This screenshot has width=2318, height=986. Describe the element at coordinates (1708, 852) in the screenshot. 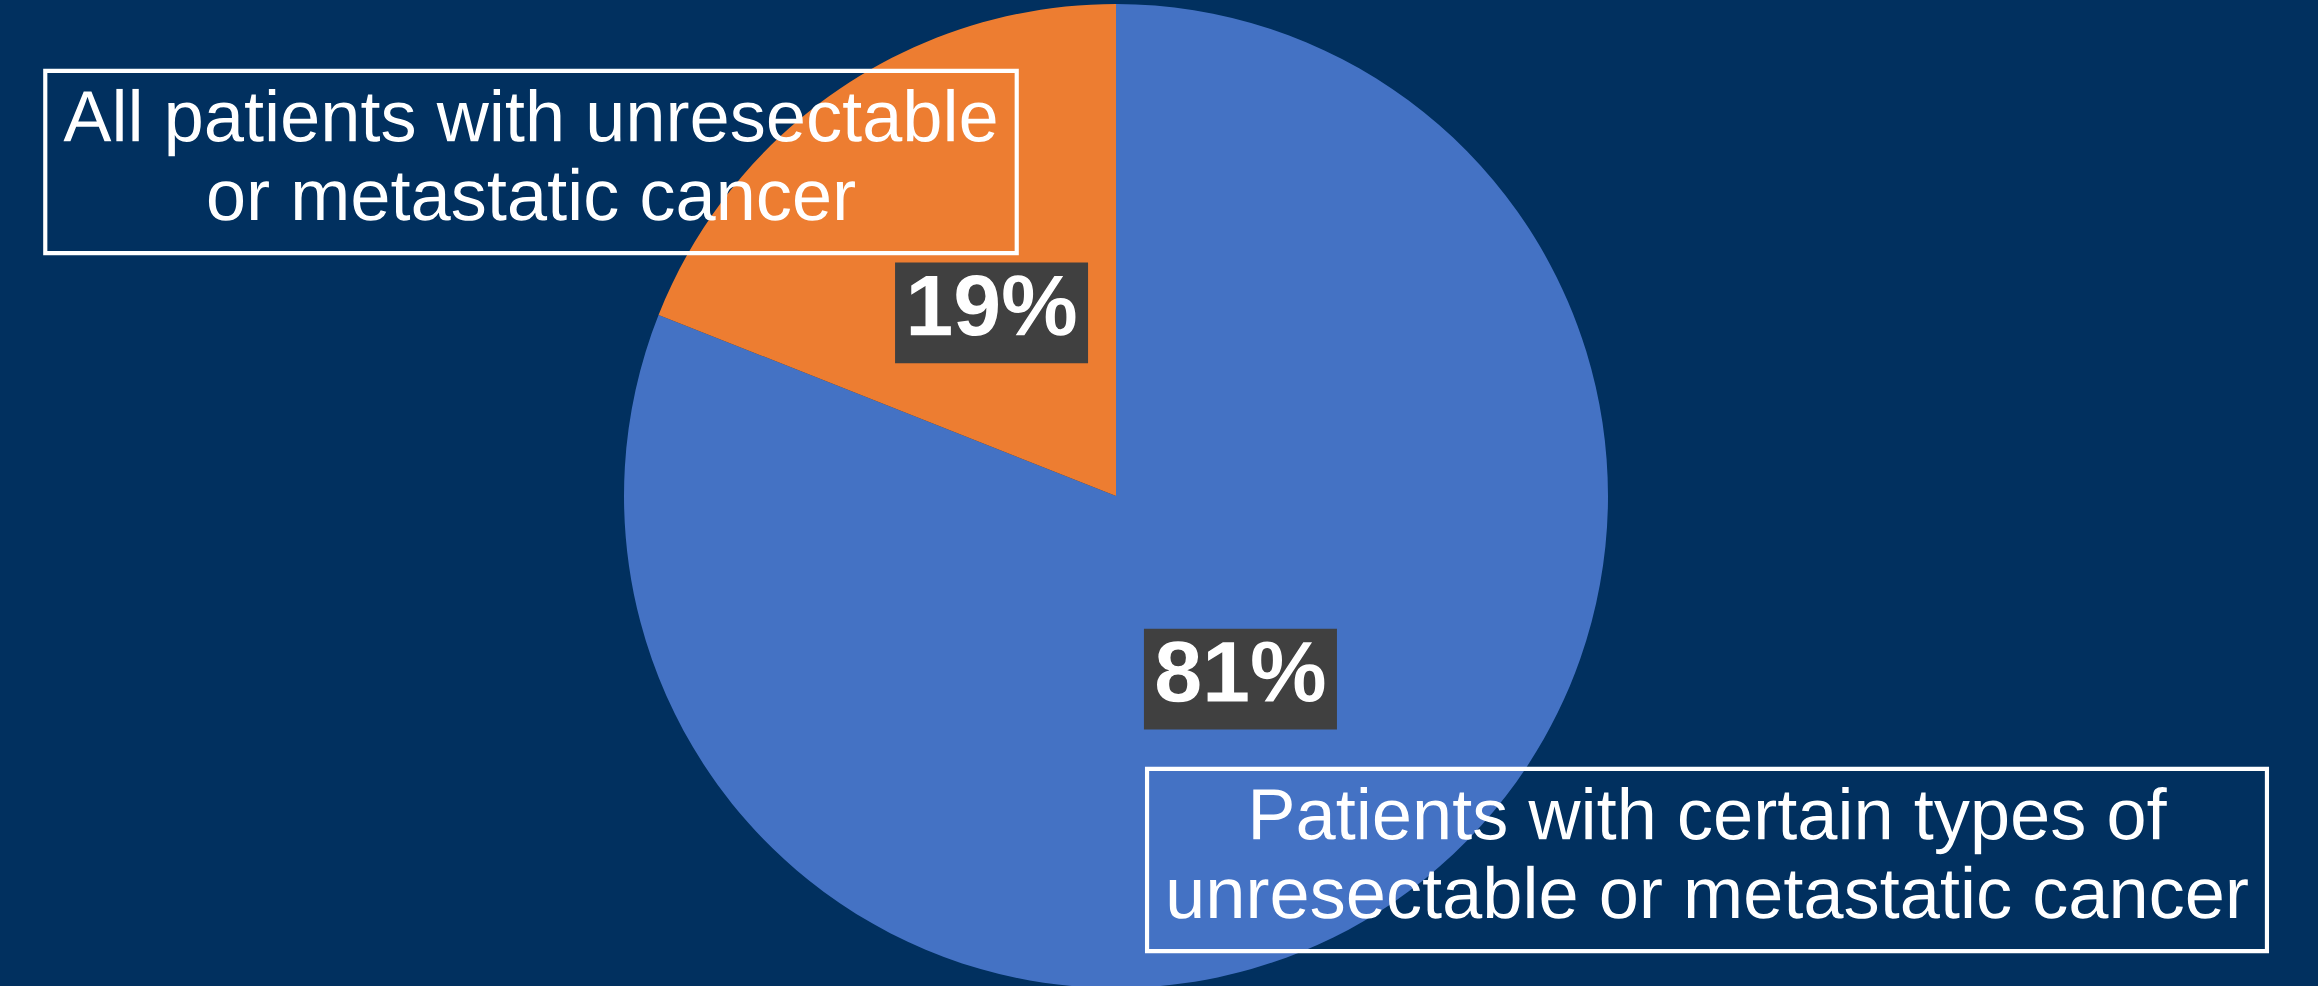

I see `slice-label: Patients with certain types of unresectable or metastatic cancer` at that location.